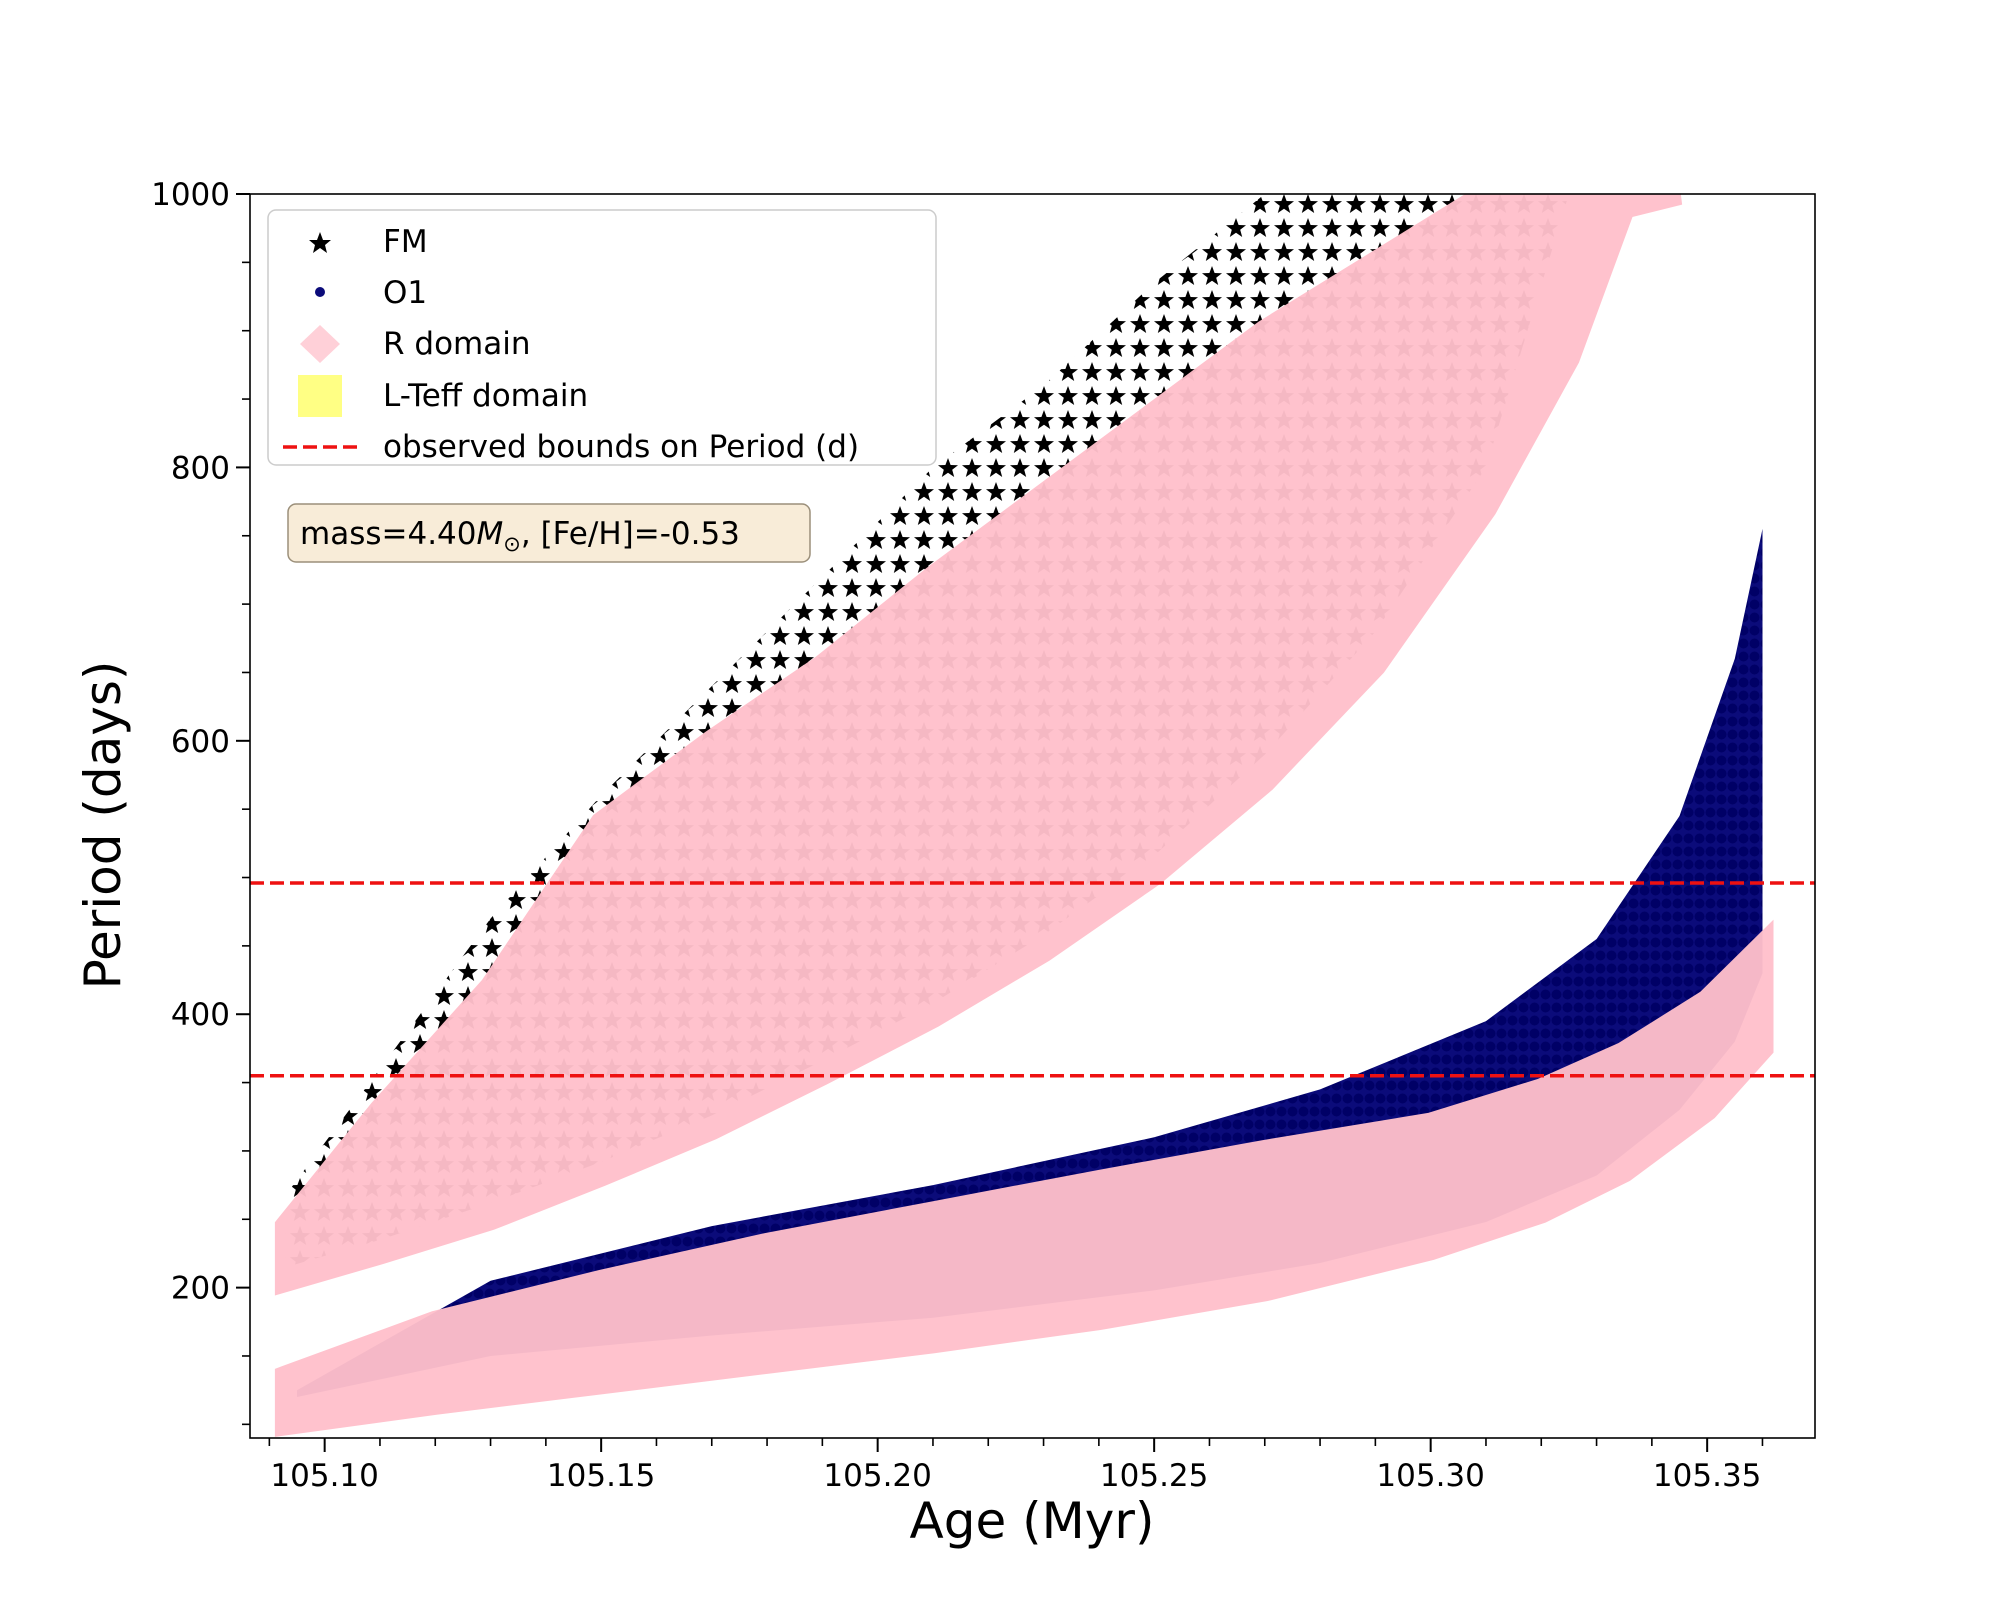  What do you see at coordinates (200, 1289) in the screenshot?
I see `y-tick-label: 200` at bounding box center [200, 1289].